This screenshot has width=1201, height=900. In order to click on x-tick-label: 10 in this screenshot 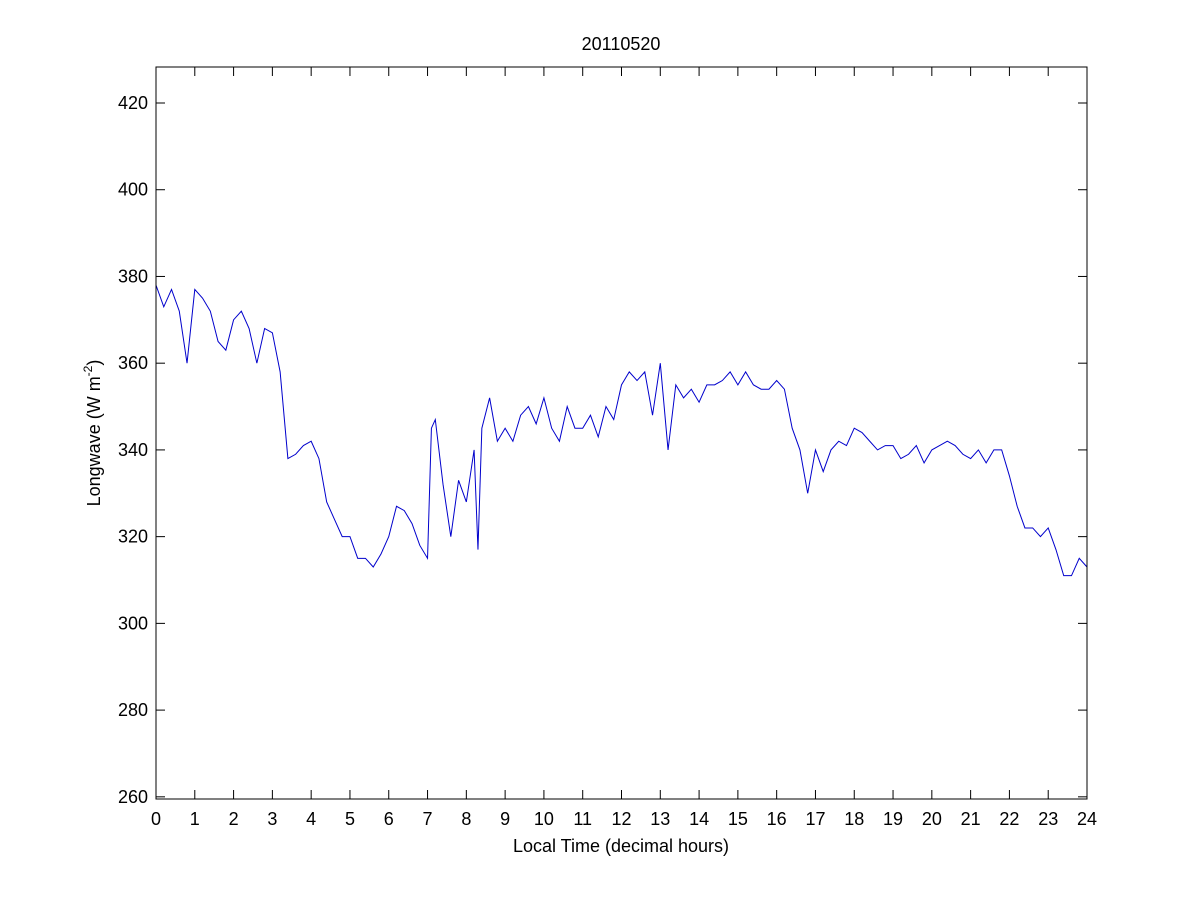, I will do `click(544, 819)`.